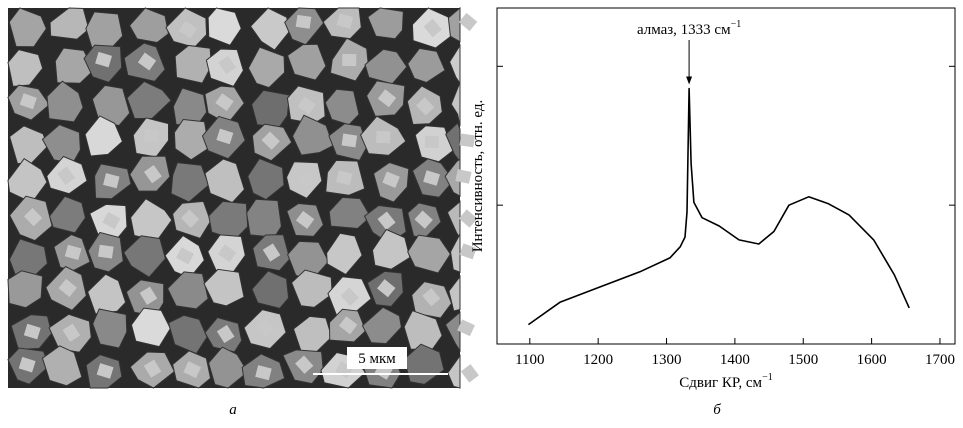 The width and height of the screenshot is (963, 428). What do you see at coordinates (717, 410) in the screenshot?
I see `panel-label: б` at bounding box center [717, 410].